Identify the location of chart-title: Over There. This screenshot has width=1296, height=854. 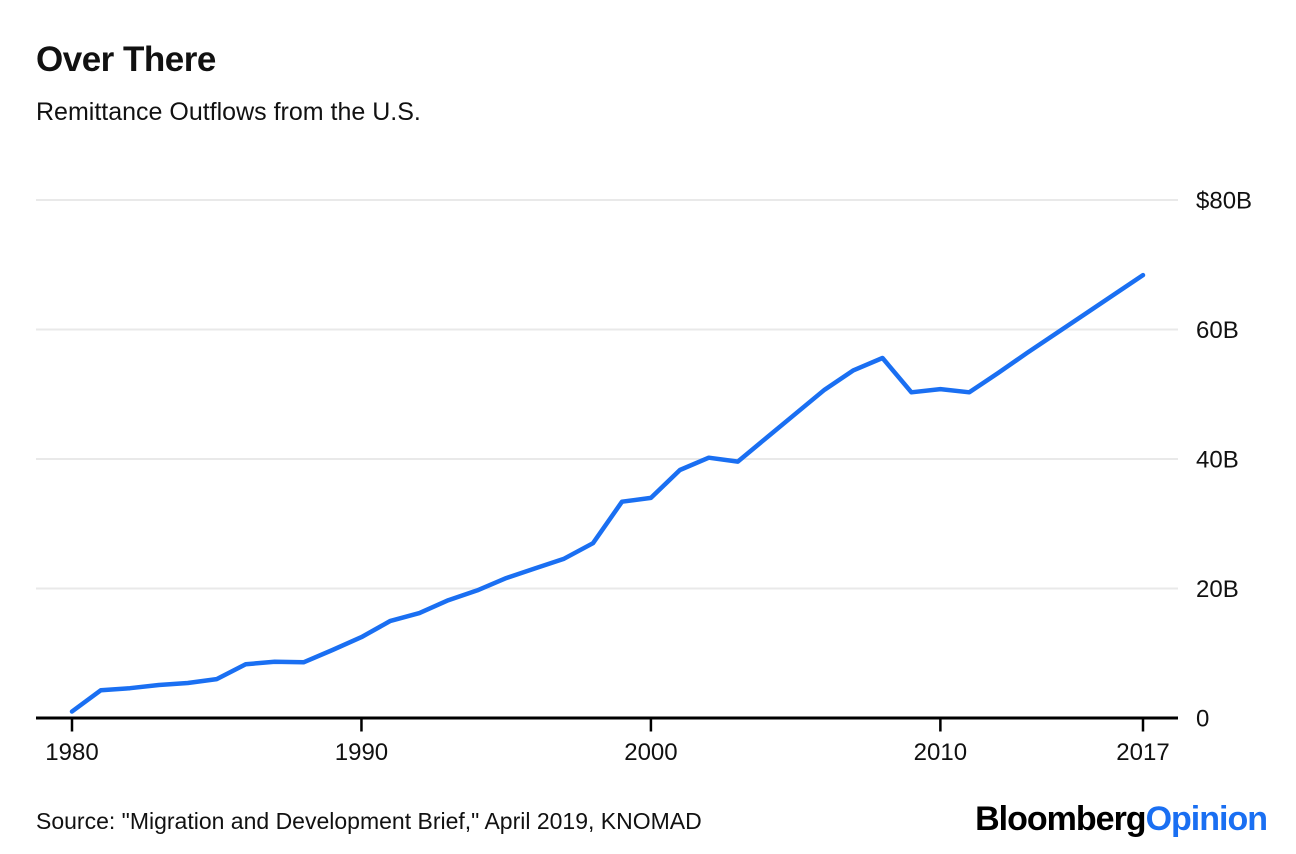
(126, 59).